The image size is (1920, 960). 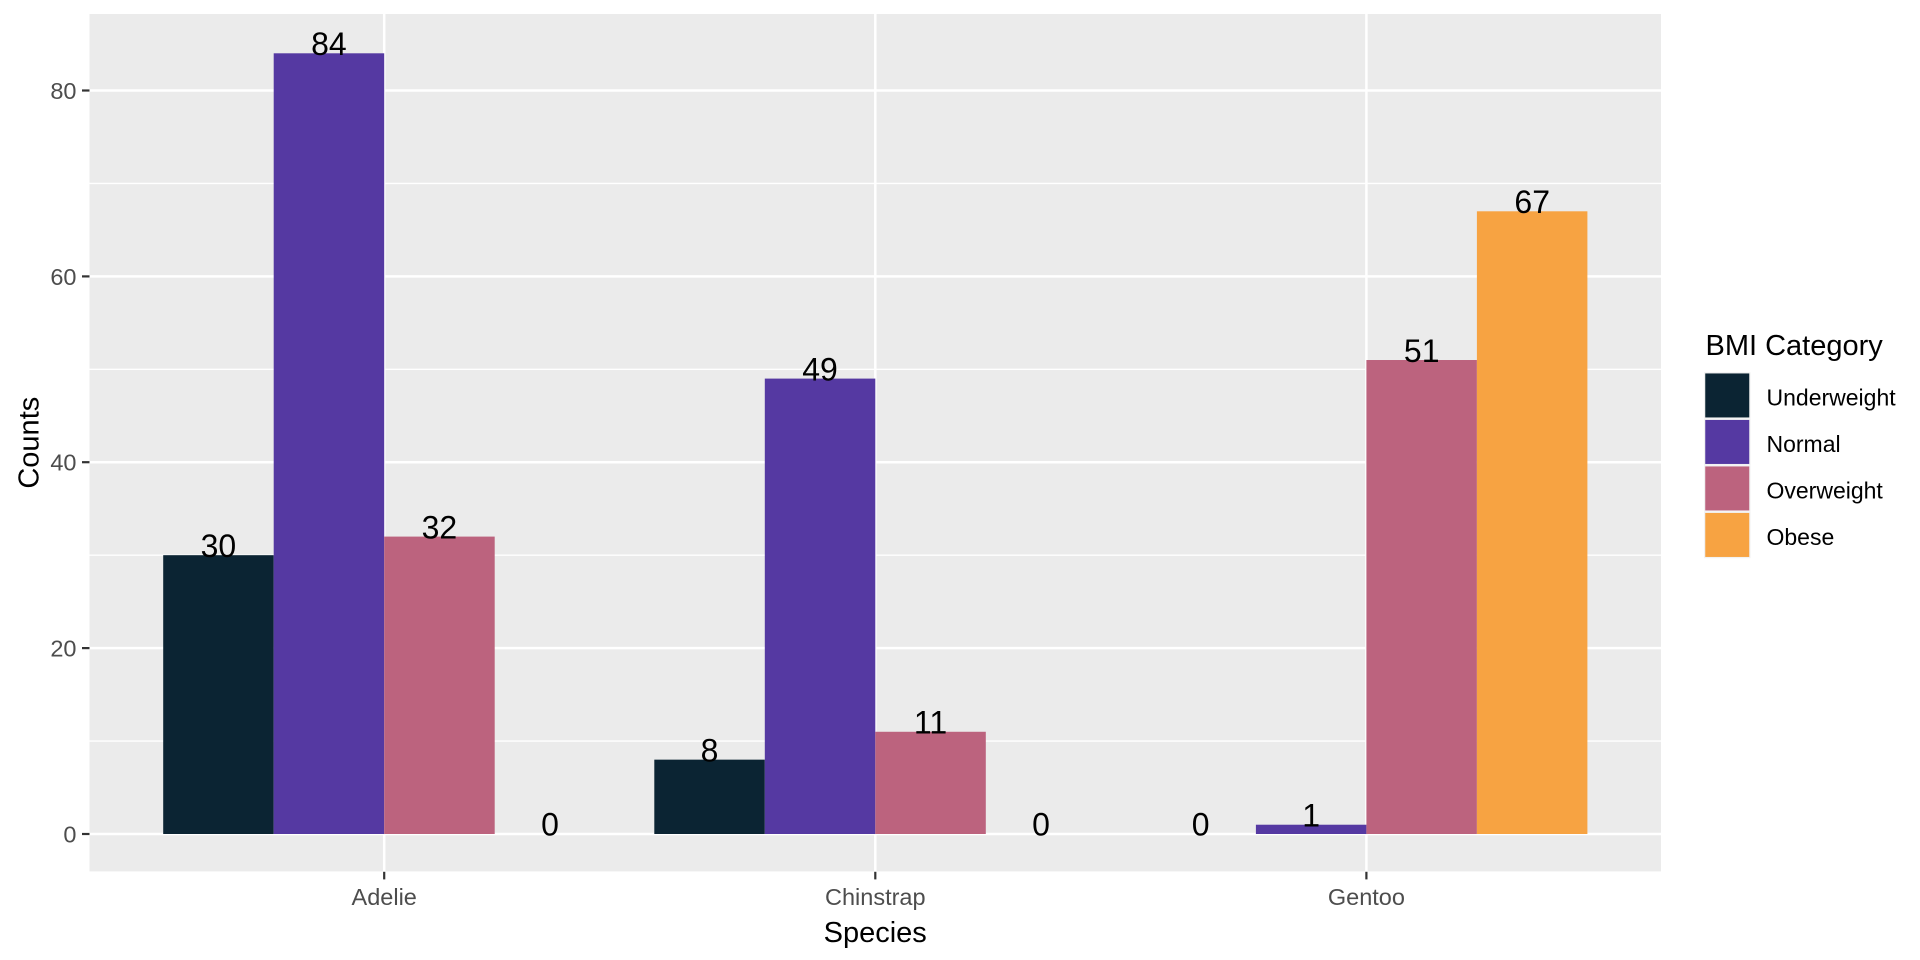 I want to click on svg-text: 1, so click(x=1311, y=816).